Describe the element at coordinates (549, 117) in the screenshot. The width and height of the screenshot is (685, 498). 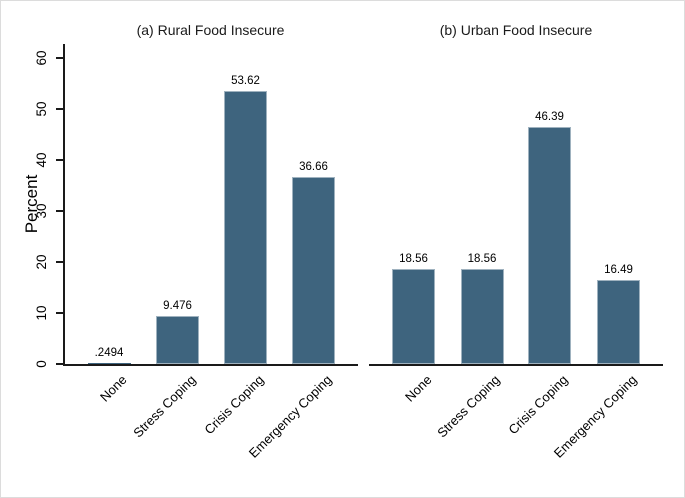
I see `bar-value-label: 46.39` at that location.